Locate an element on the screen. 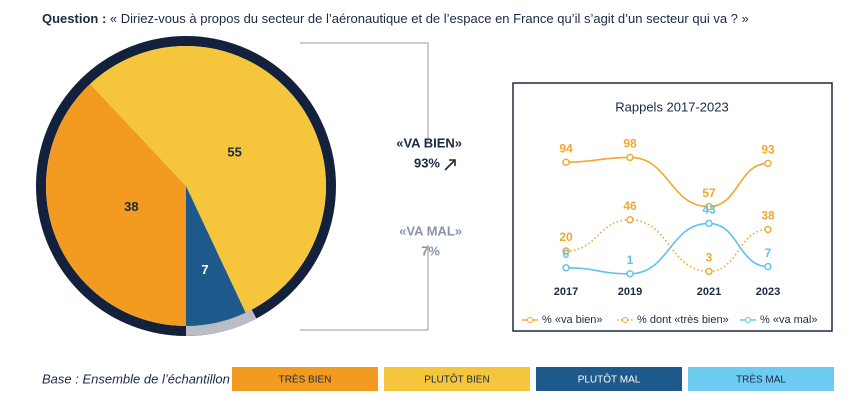  data-label: 93 is located at coordinates (768, 150).